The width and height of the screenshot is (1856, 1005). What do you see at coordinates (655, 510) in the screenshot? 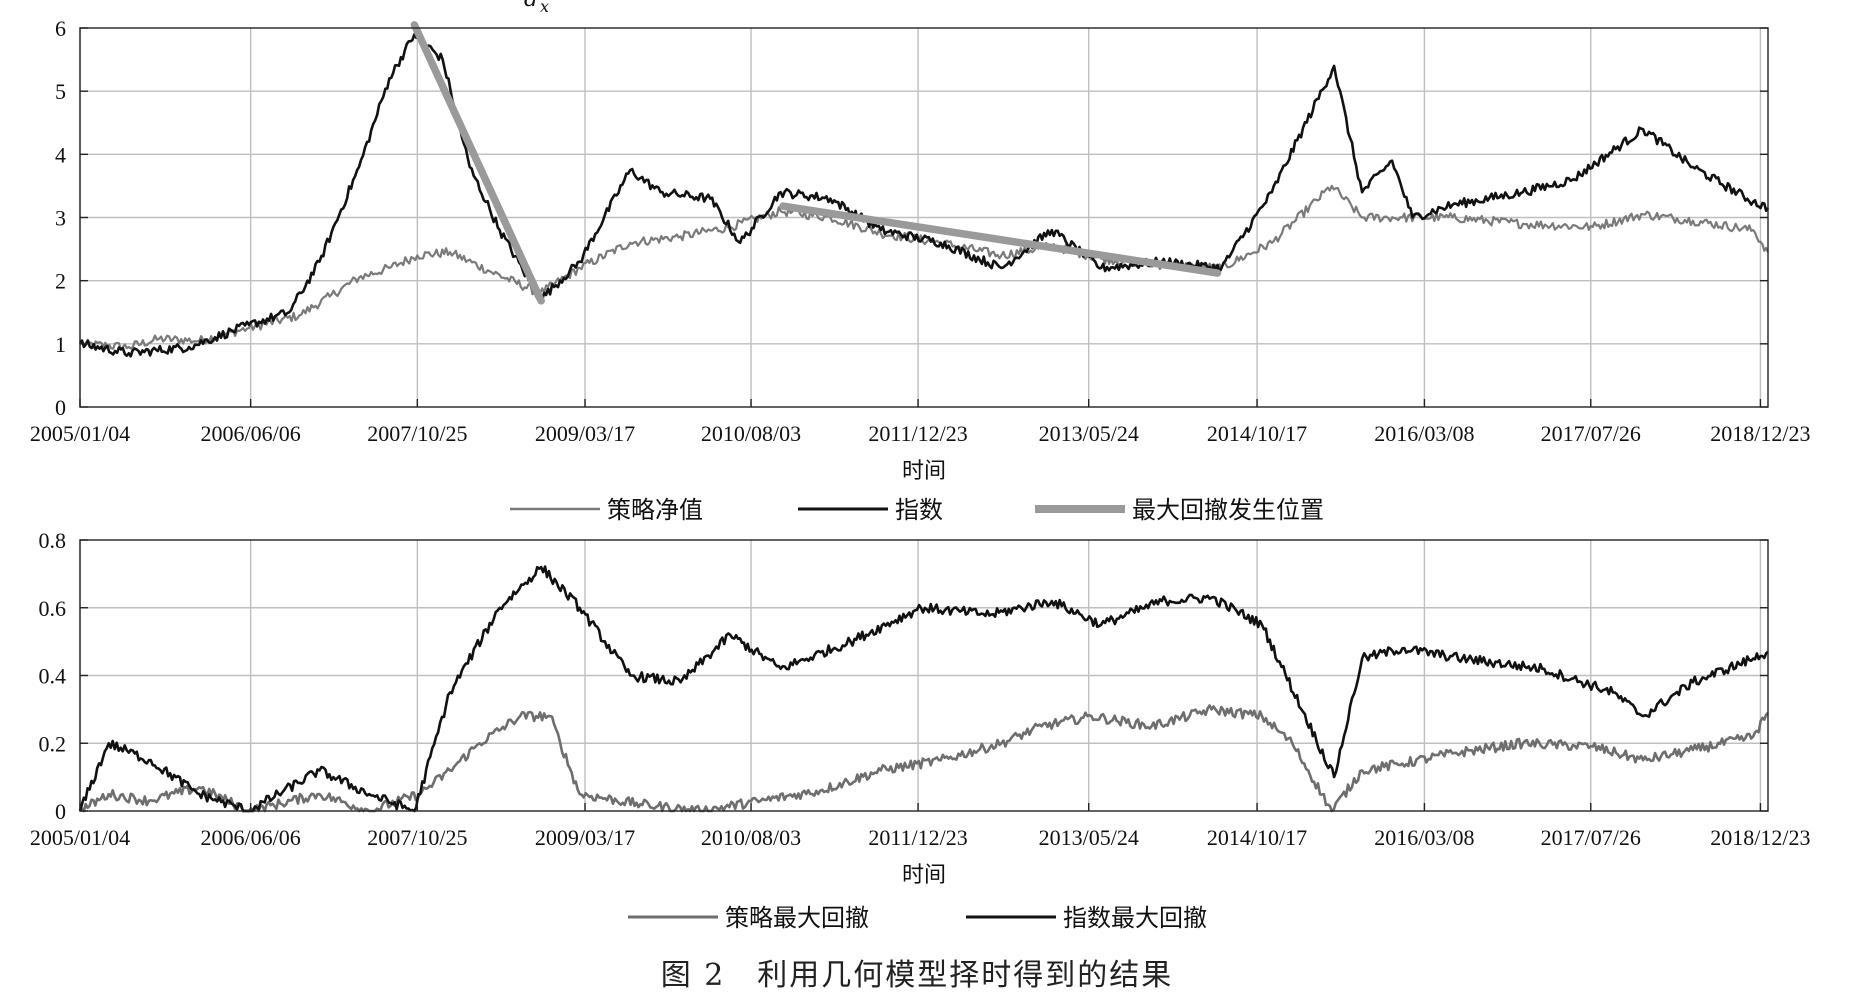
I see `legend-label: 策略净值` at bounding box center [655, 510].